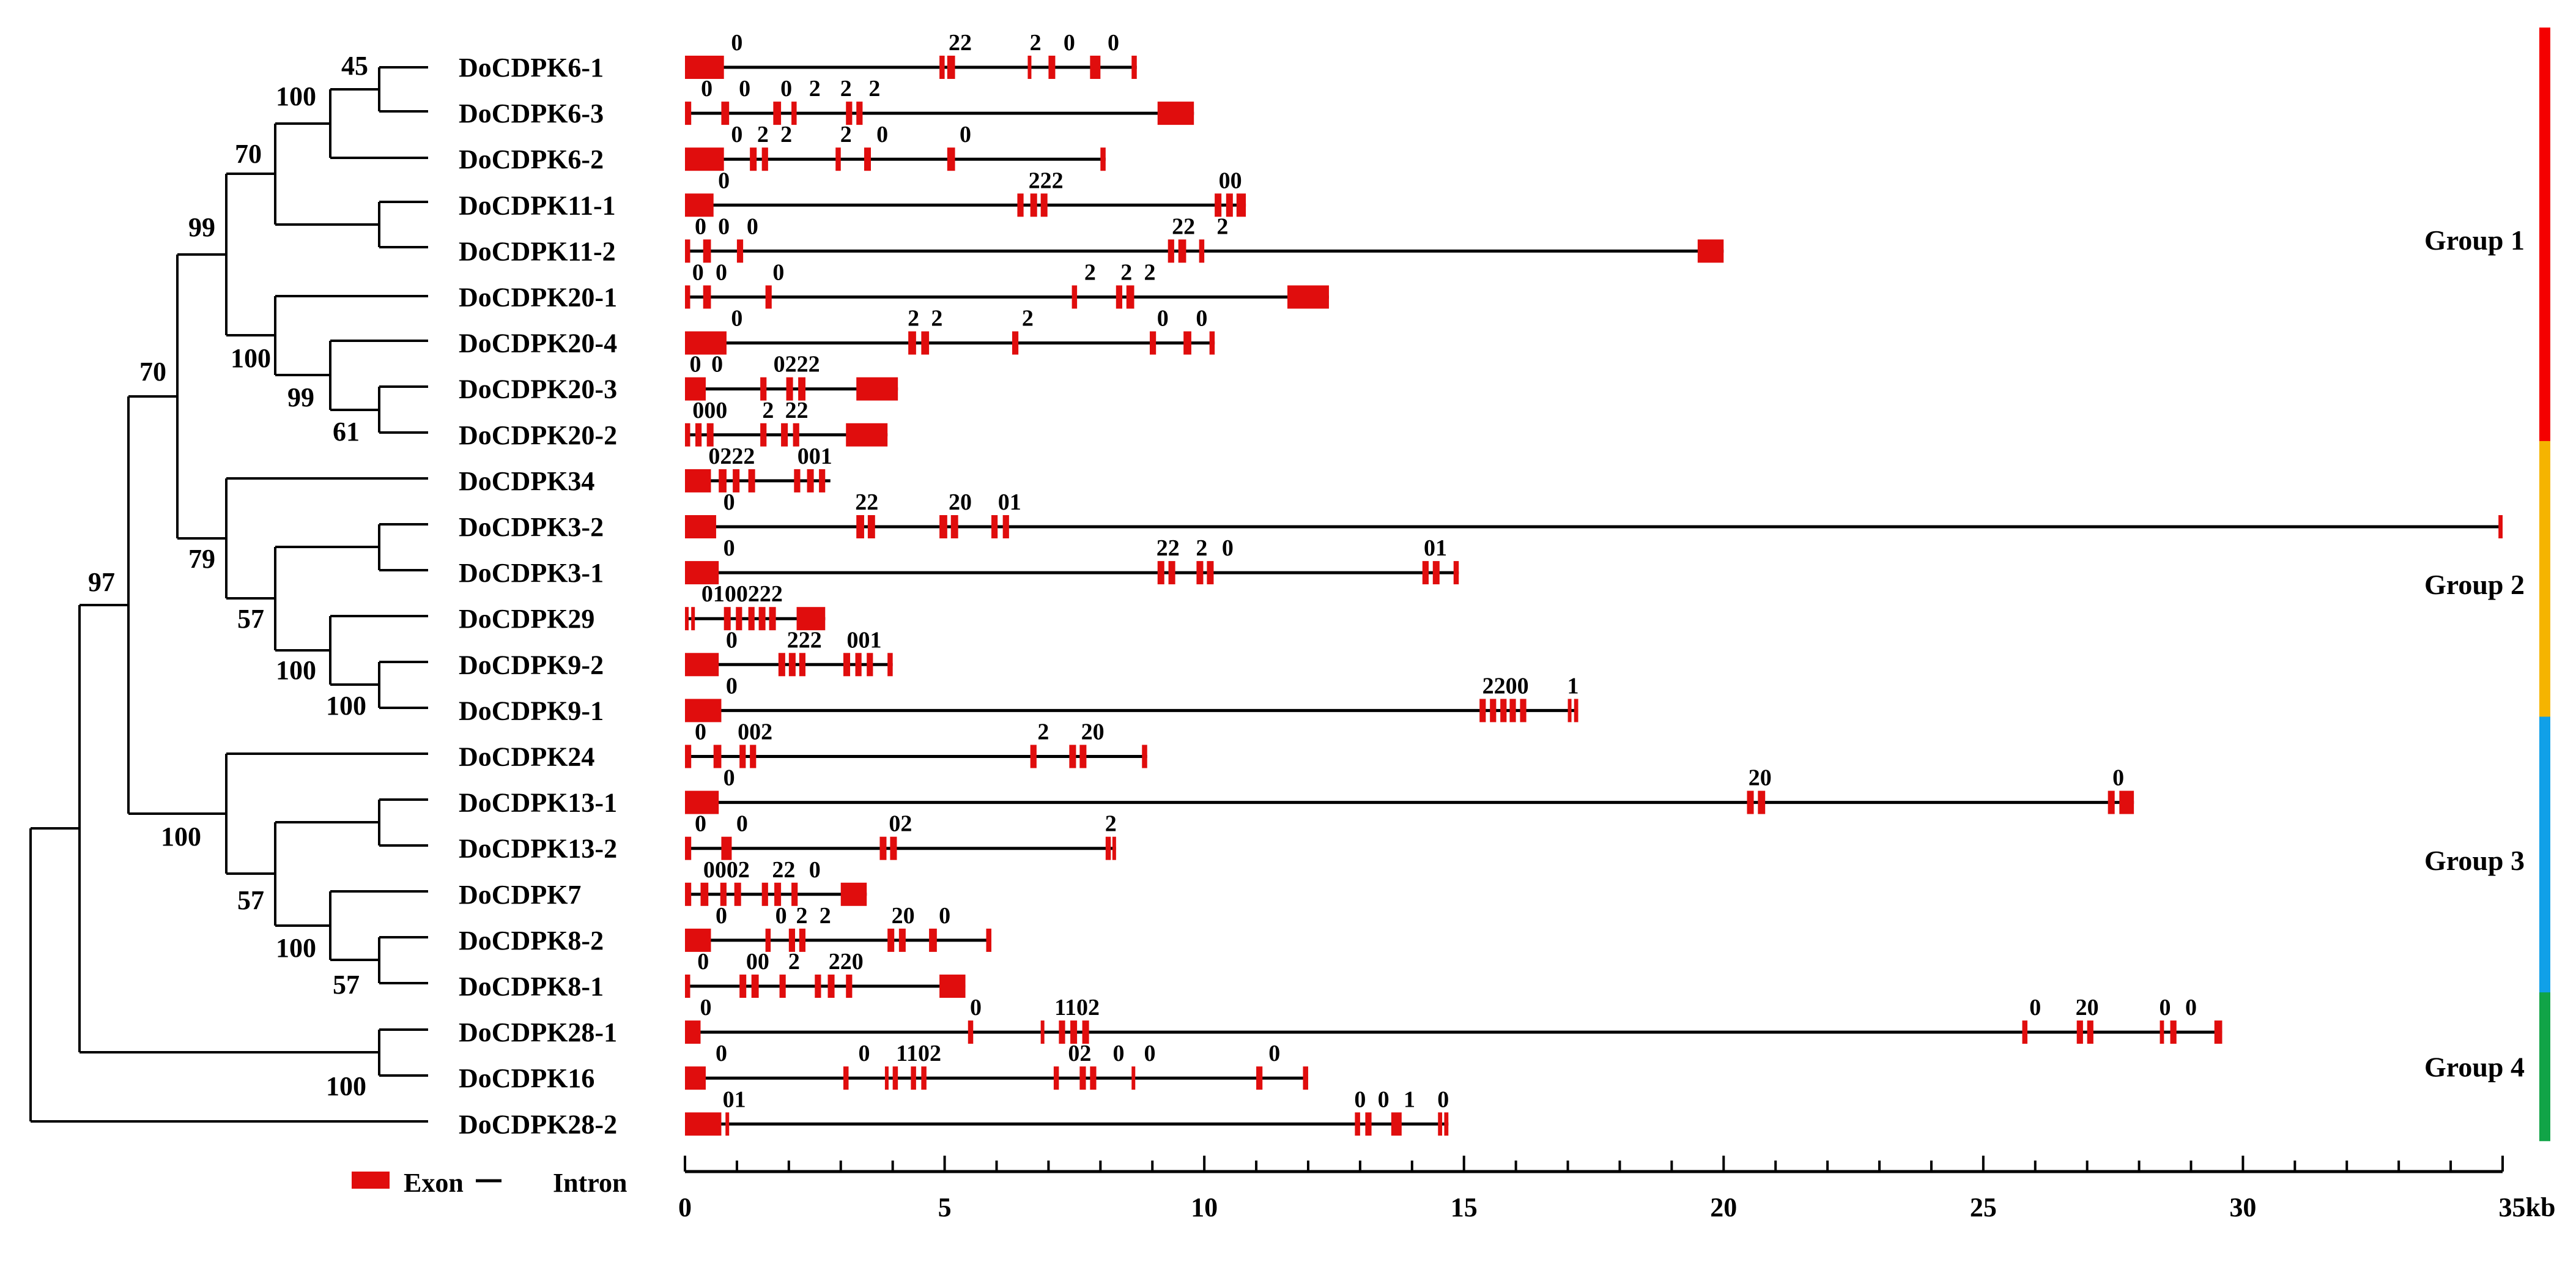  Describe the element at coordinates (2474, 240) in the screenshot. I see `group-label: Group 1` at that location.